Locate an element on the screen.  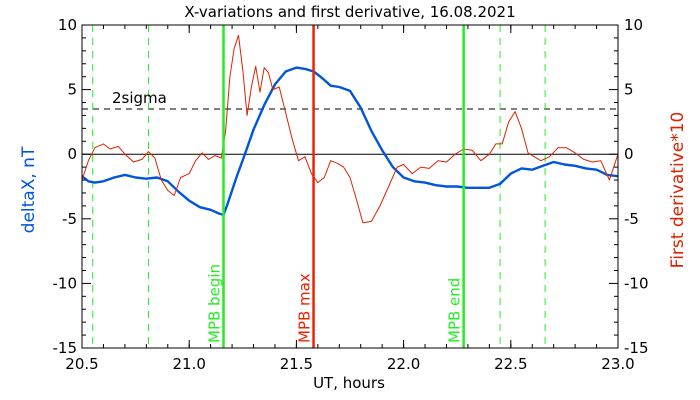
y-axis-right-title: First derivative*10 is located at coordinates (678, 190).